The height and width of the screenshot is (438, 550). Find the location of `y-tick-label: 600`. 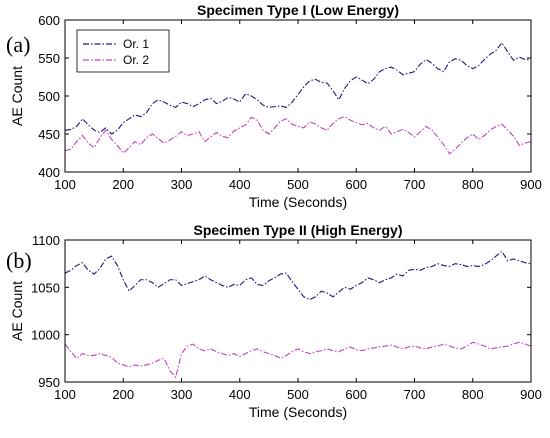

y-tick-label: 600 is located at coordinates (49, 20).